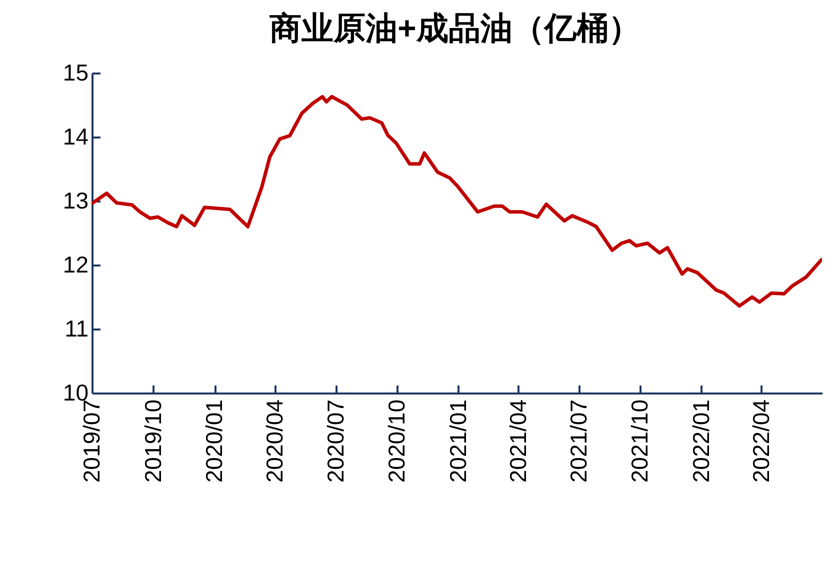 This screenshot has height=588, width=838. Describe the element at coordinates (153, 441) in the screenshot. I see `x-tick-label: 2019/10` at that location.